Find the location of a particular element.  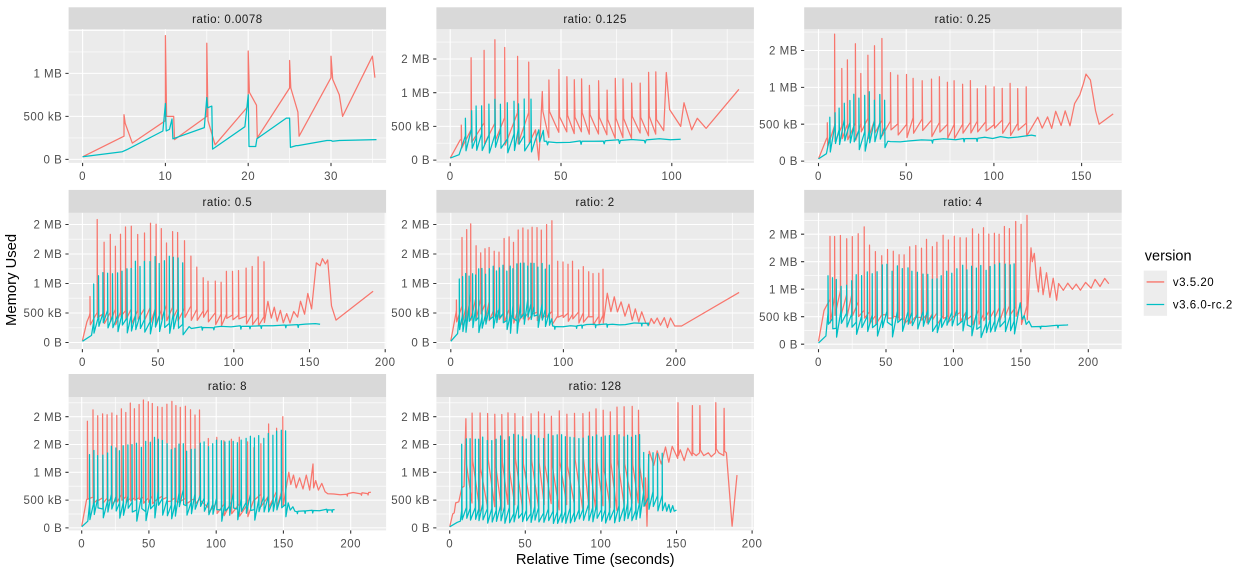

svg-text: ratio: 4 is located at coordinates (962, 203).